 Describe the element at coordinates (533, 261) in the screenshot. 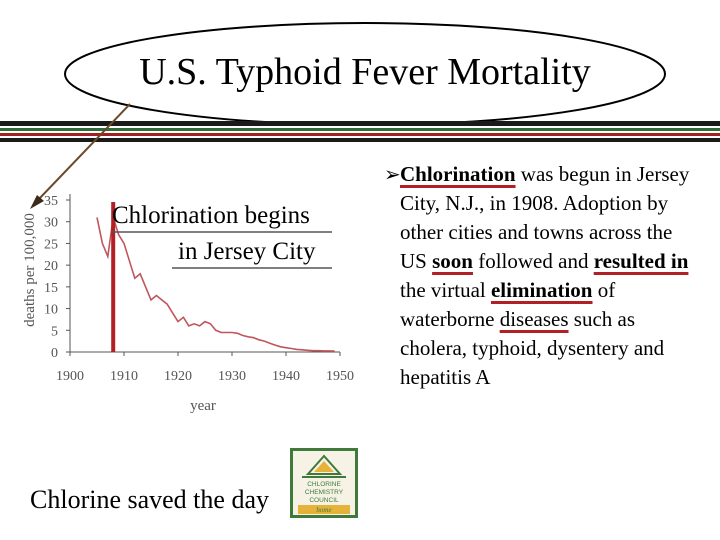

I see `bullet-seg-4: followed and` at that location.